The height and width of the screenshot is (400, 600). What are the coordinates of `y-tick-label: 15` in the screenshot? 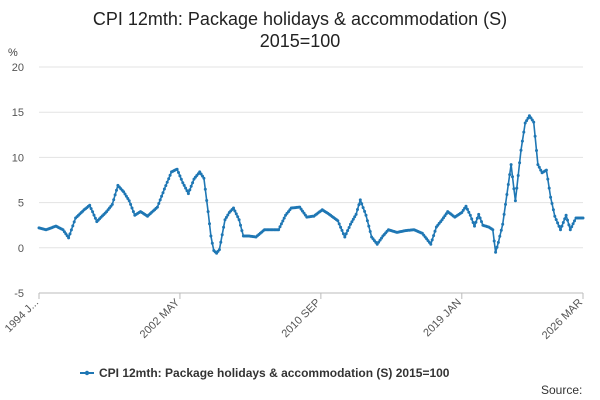 It's located at (18, 113).